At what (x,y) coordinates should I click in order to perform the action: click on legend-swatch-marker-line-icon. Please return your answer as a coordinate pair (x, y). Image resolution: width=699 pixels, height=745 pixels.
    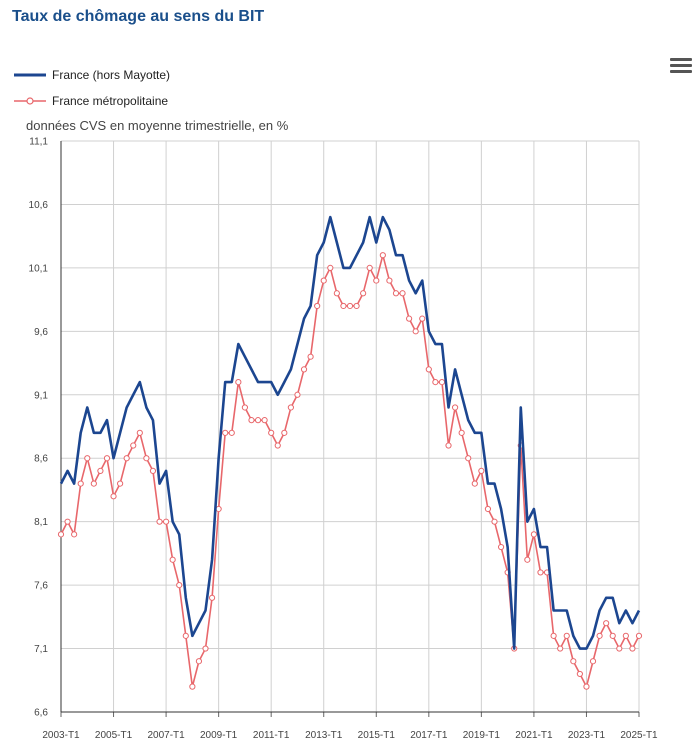
    Looking at the image, I should click on (30, 101).